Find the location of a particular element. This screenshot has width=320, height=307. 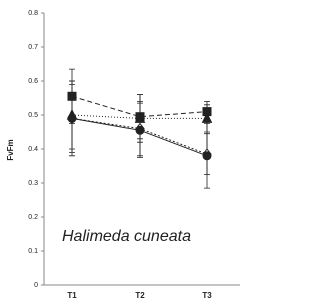

y-tick-label: 0.8 is located at coordinates (33, 13).